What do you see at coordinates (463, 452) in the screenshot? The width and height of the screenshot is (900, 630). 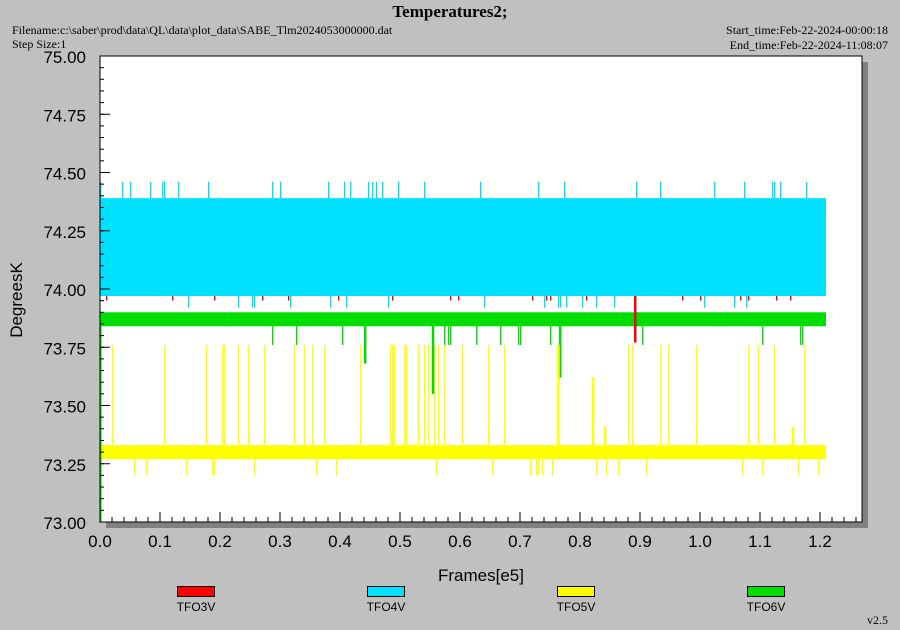 I see `series-band-tfo5v` at bounding box center [463, 452].